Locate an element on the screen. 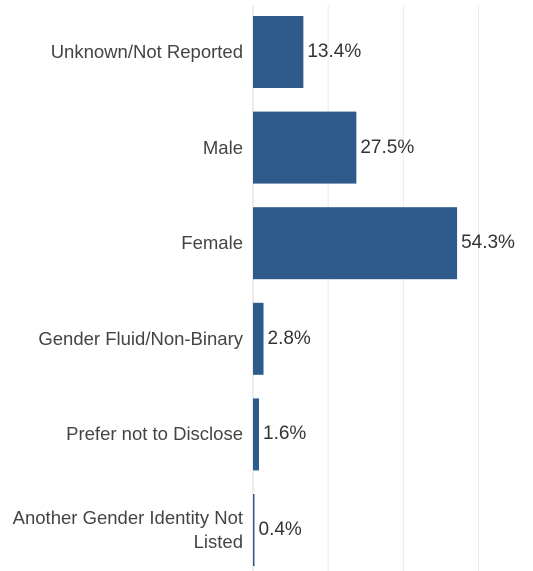  category-label: Gender Fluid/Non-Binary is located at coordinates (140, 338).